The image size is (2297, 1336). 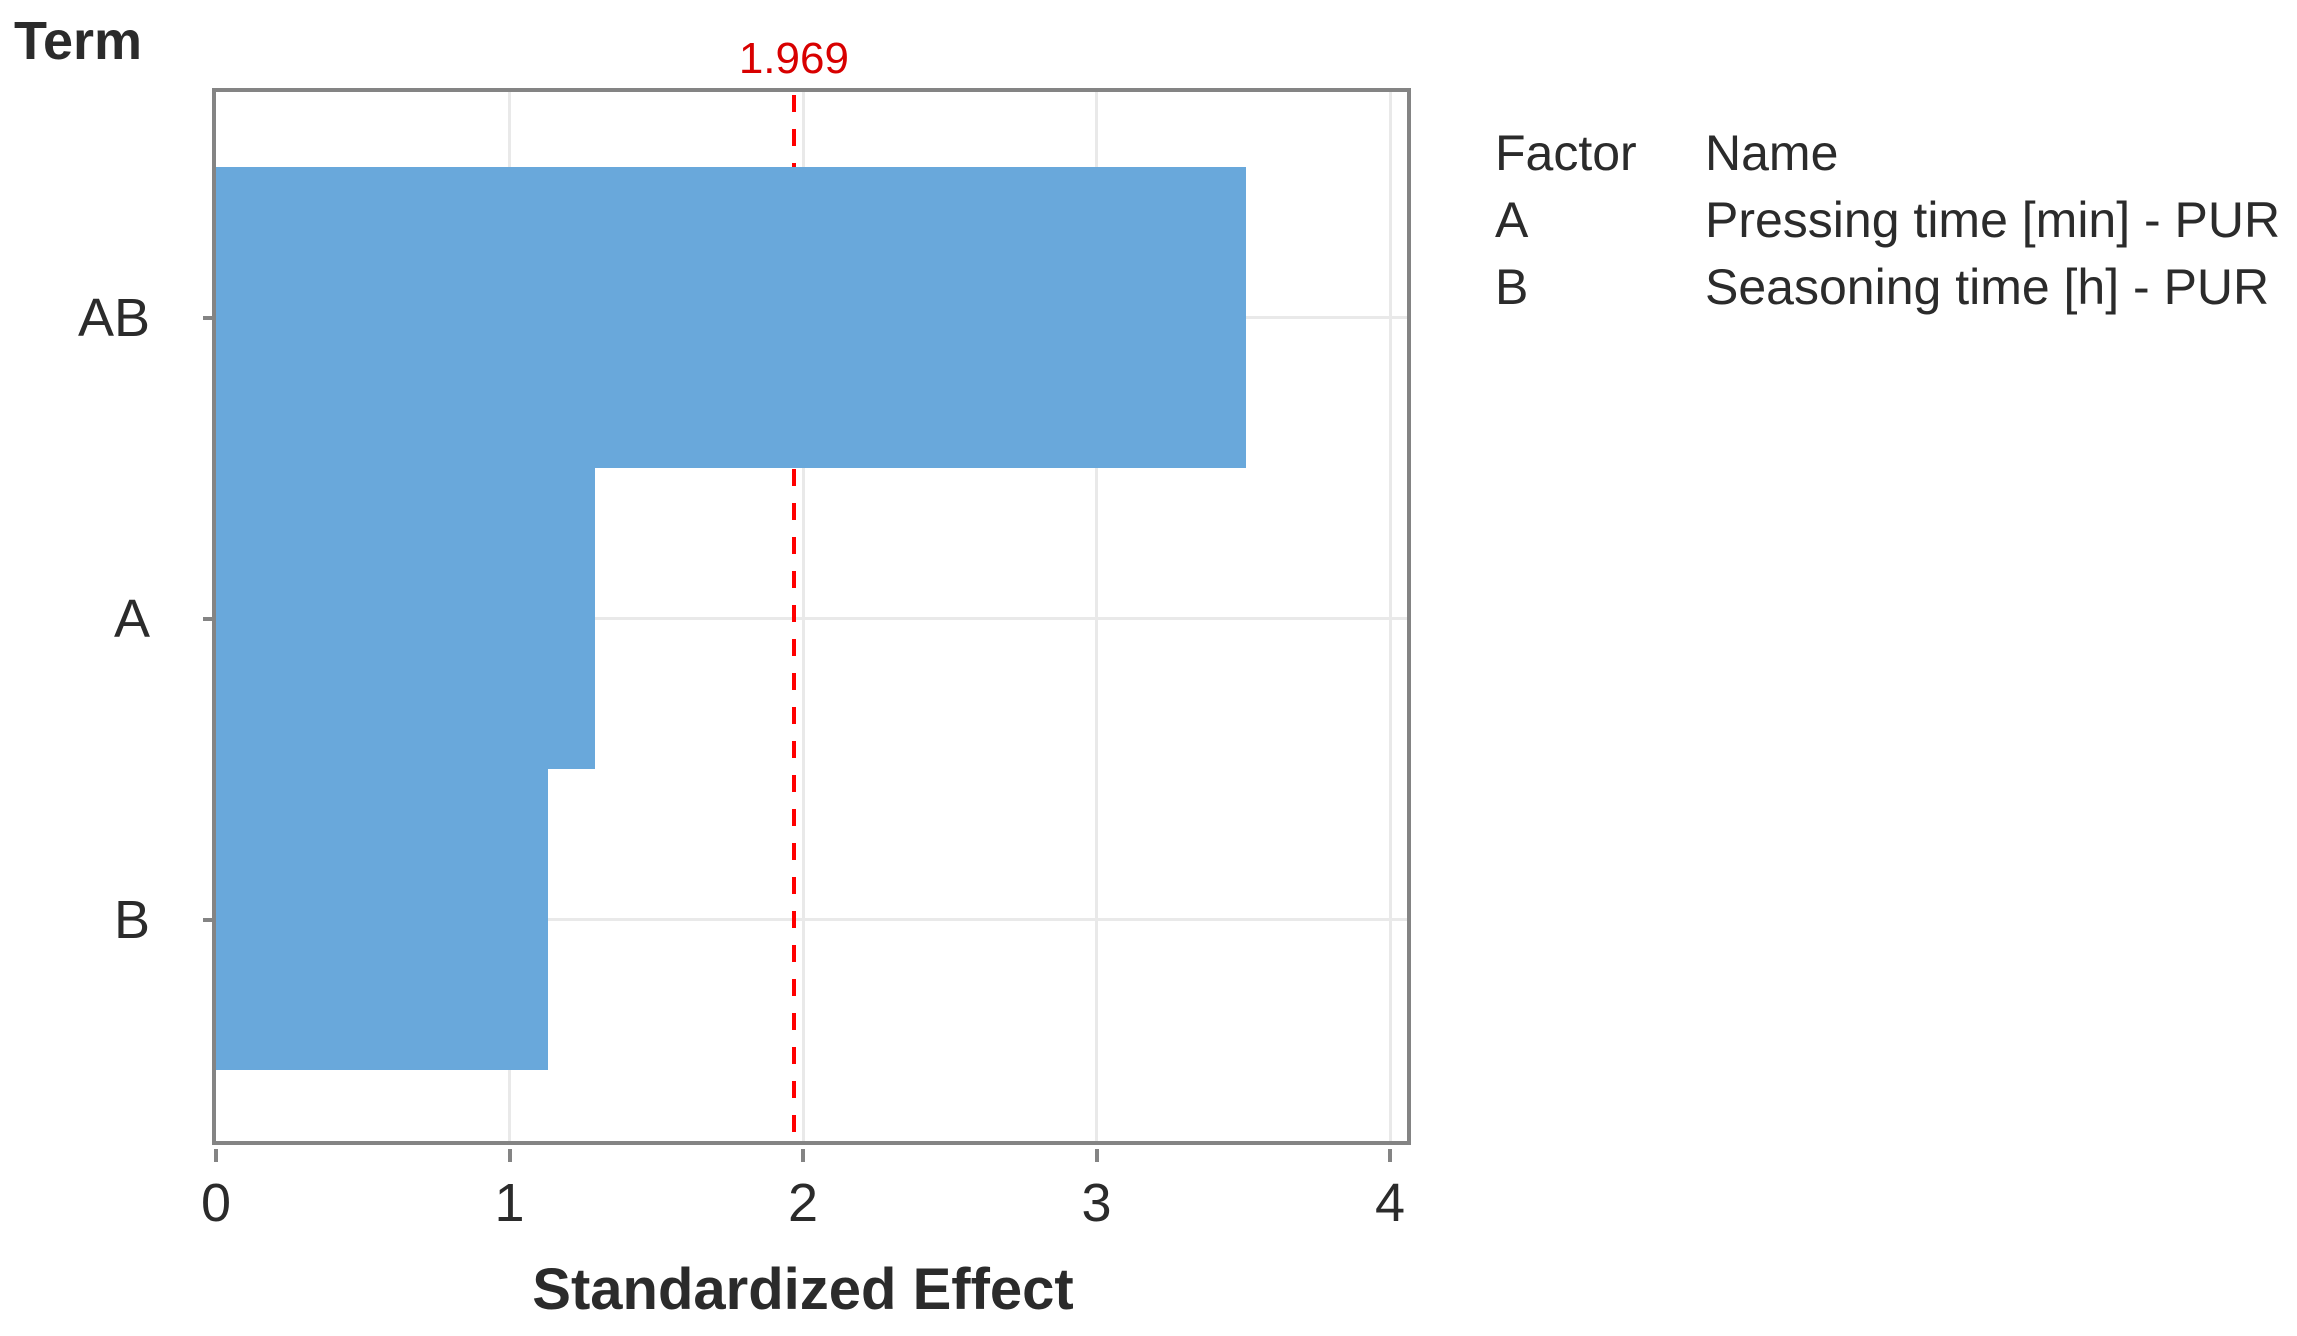 What do you see at coordinates (509, 1203) in the screenshot?
I see `x-tick-label: 1` at bounding box center [509, 1203].